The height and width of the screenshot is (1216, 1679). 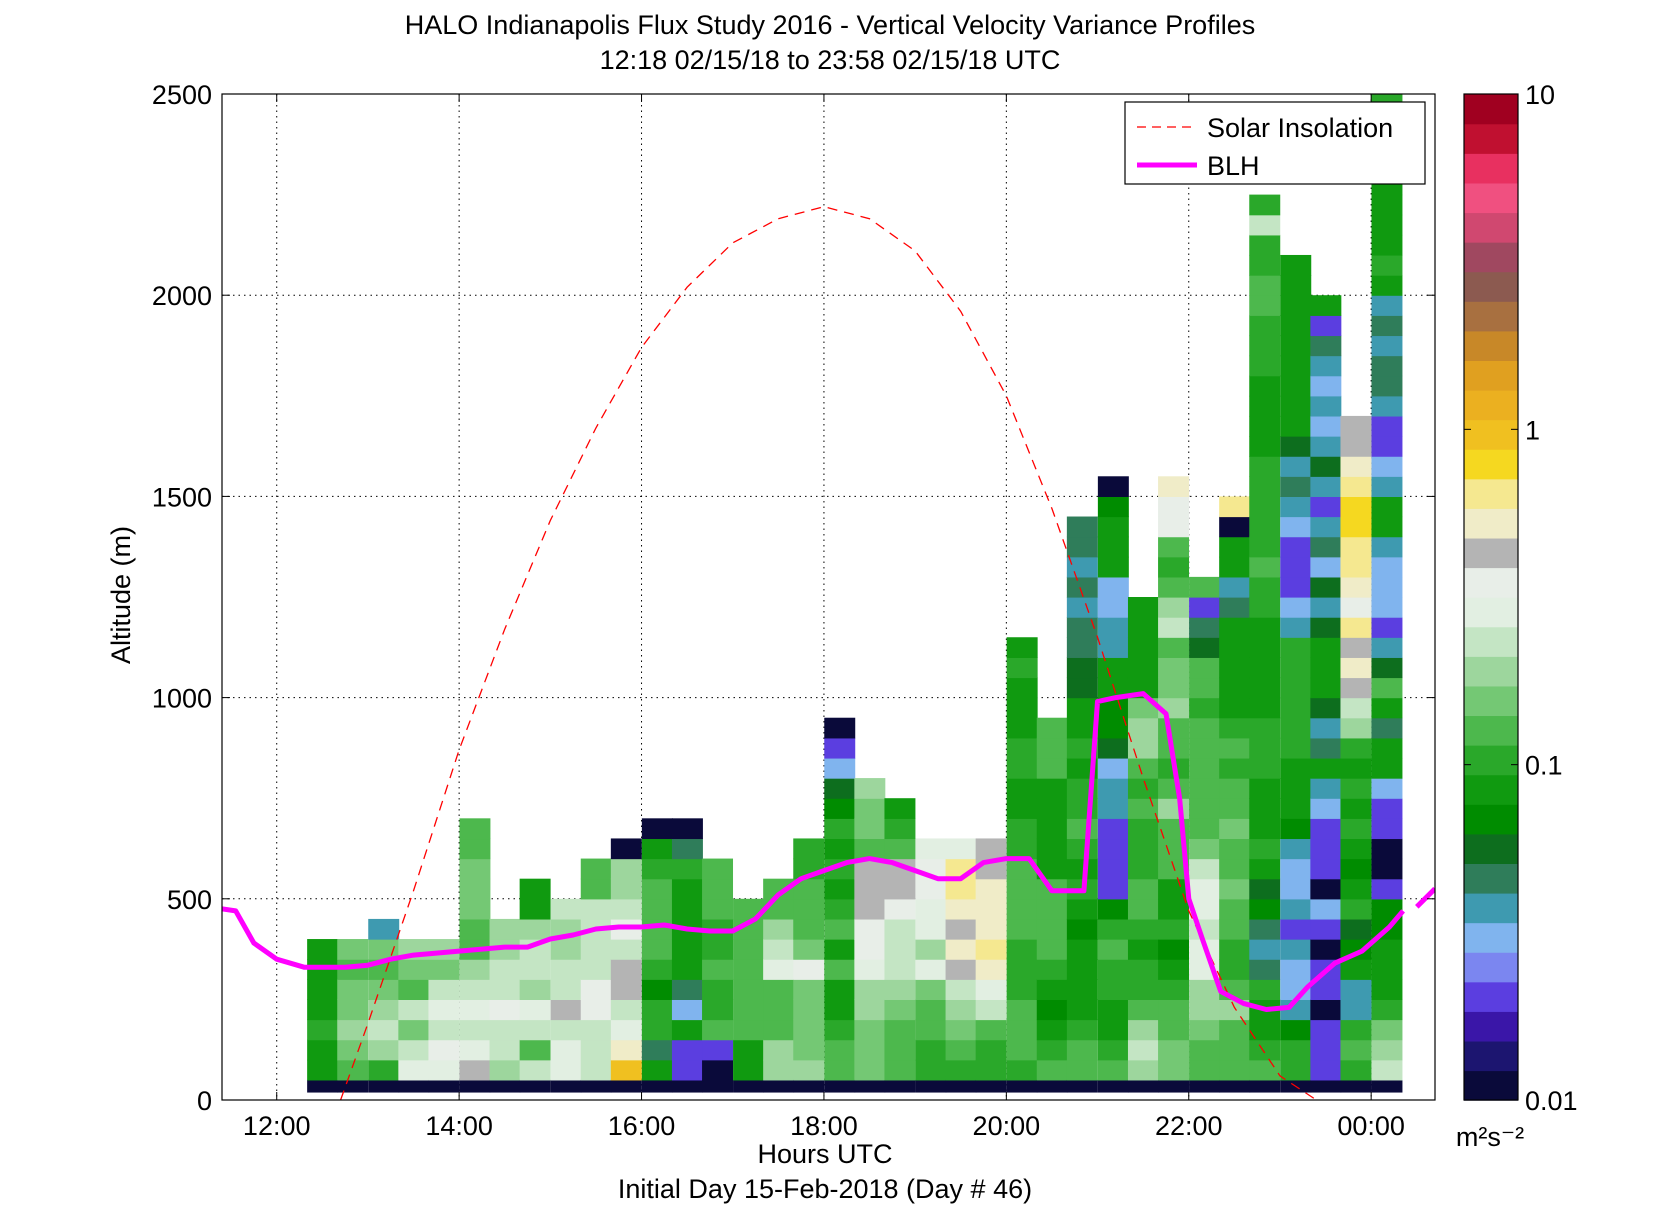 I want to click on x-tick-label: 14:00, so click(x=459, y=1126).